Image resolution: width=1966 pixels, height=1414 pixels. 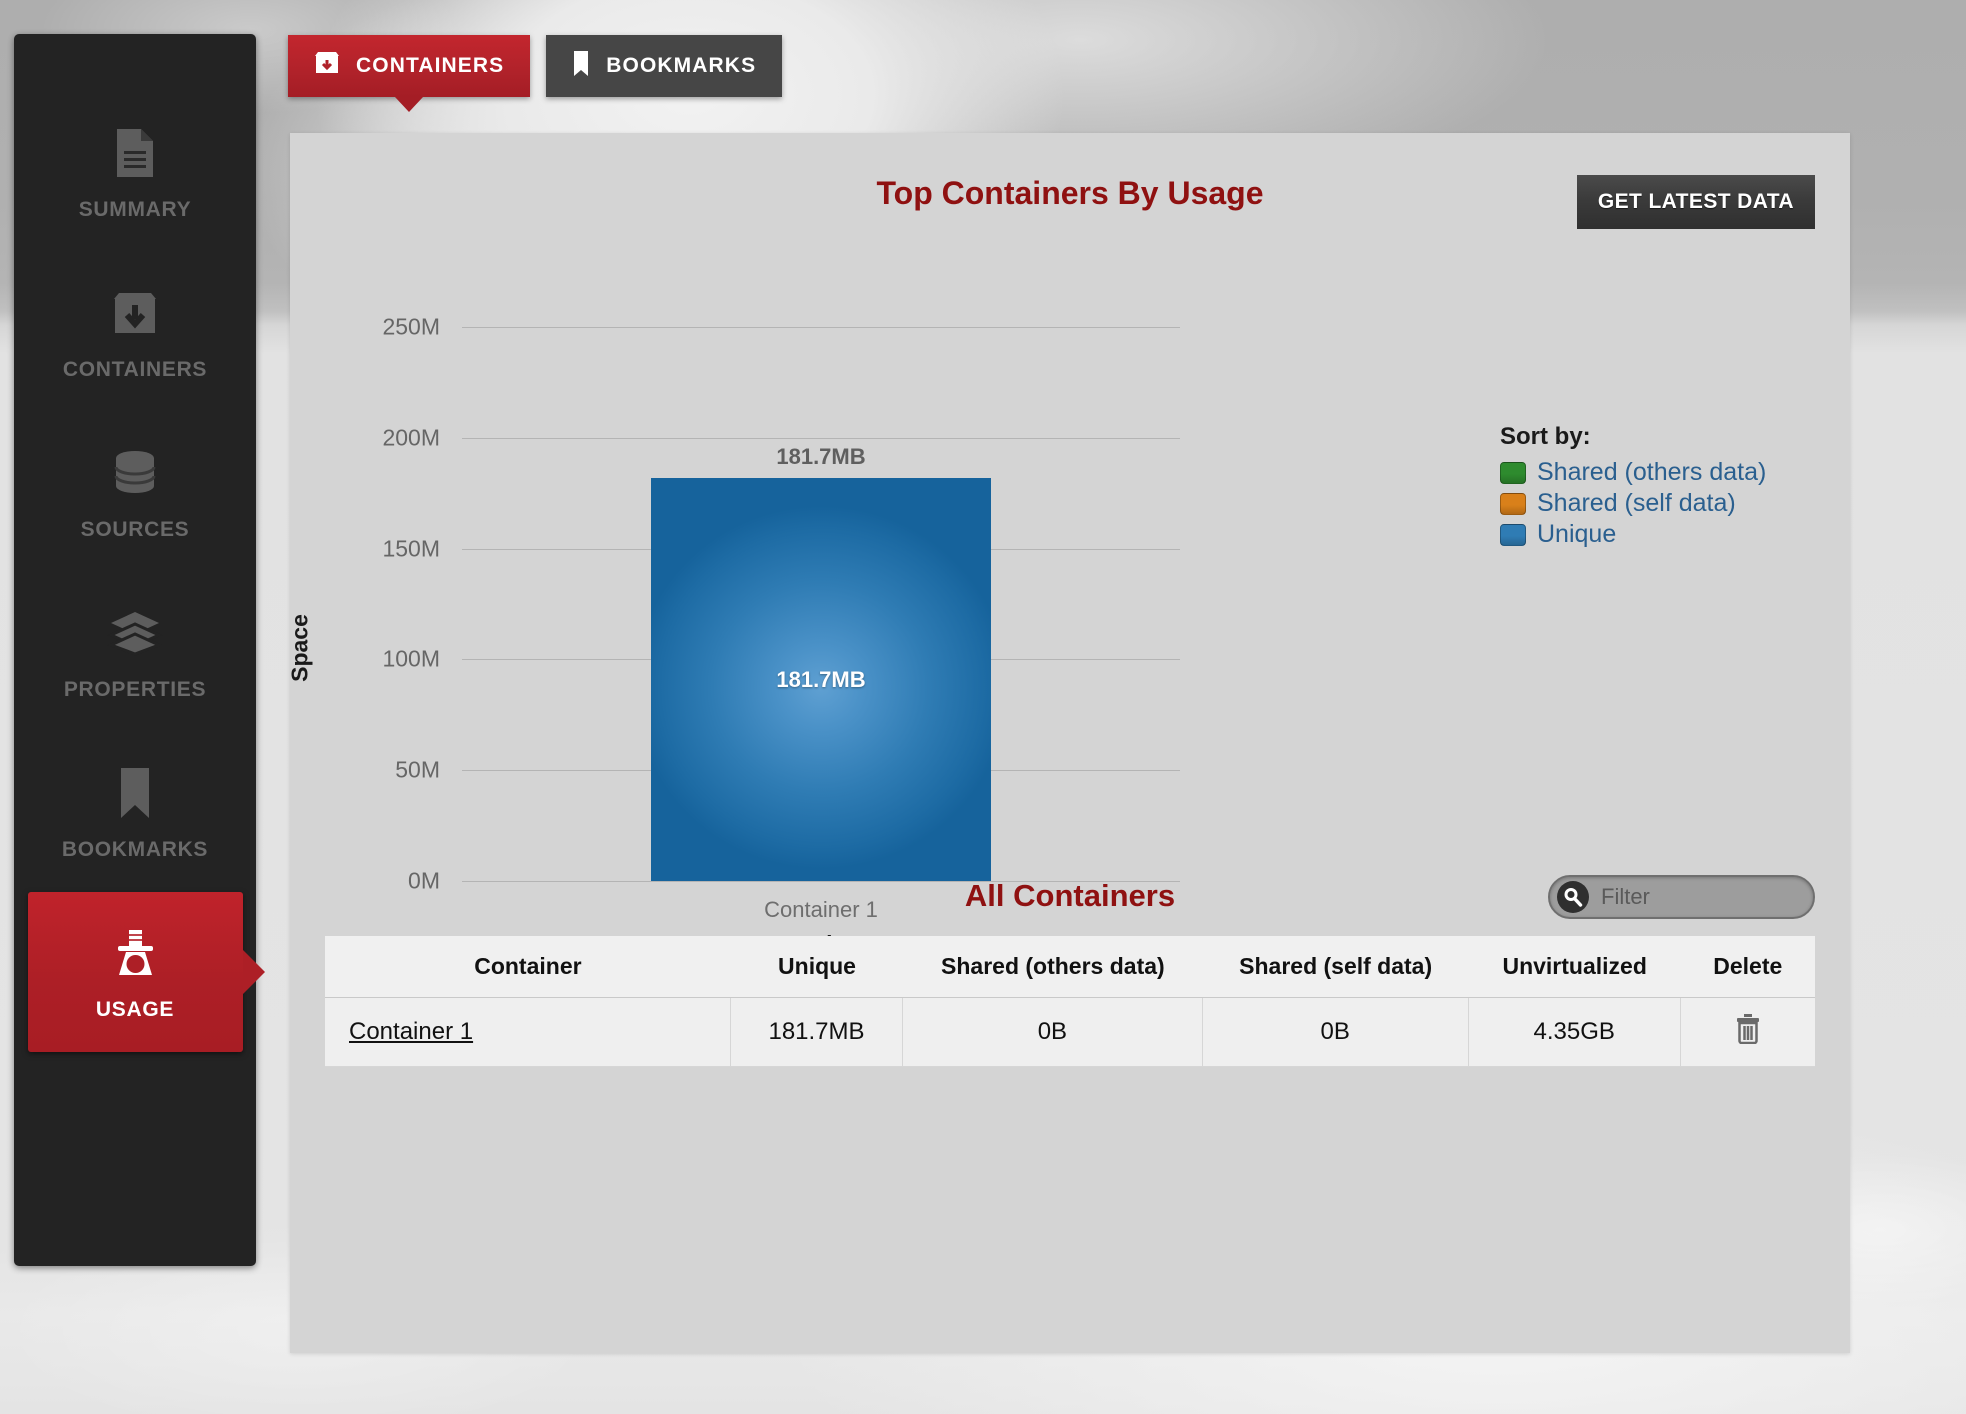 I want to click on tab-containers: CONTAINERS, so click(x=409, y=66).